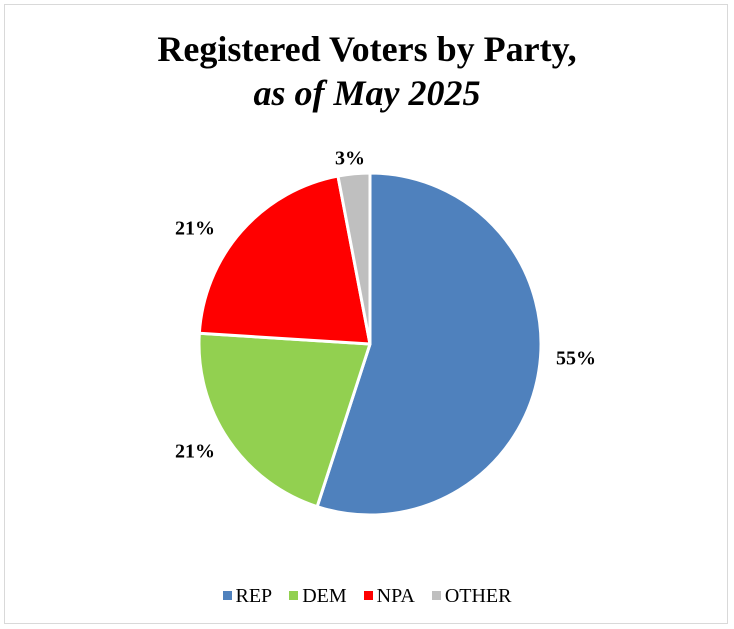 This screenshot has height=629, width=734. What do you see at coordinates (478, 596) in the screenshot?
I see `legend-label-other: OTHER` at bounding box center [478, 596].